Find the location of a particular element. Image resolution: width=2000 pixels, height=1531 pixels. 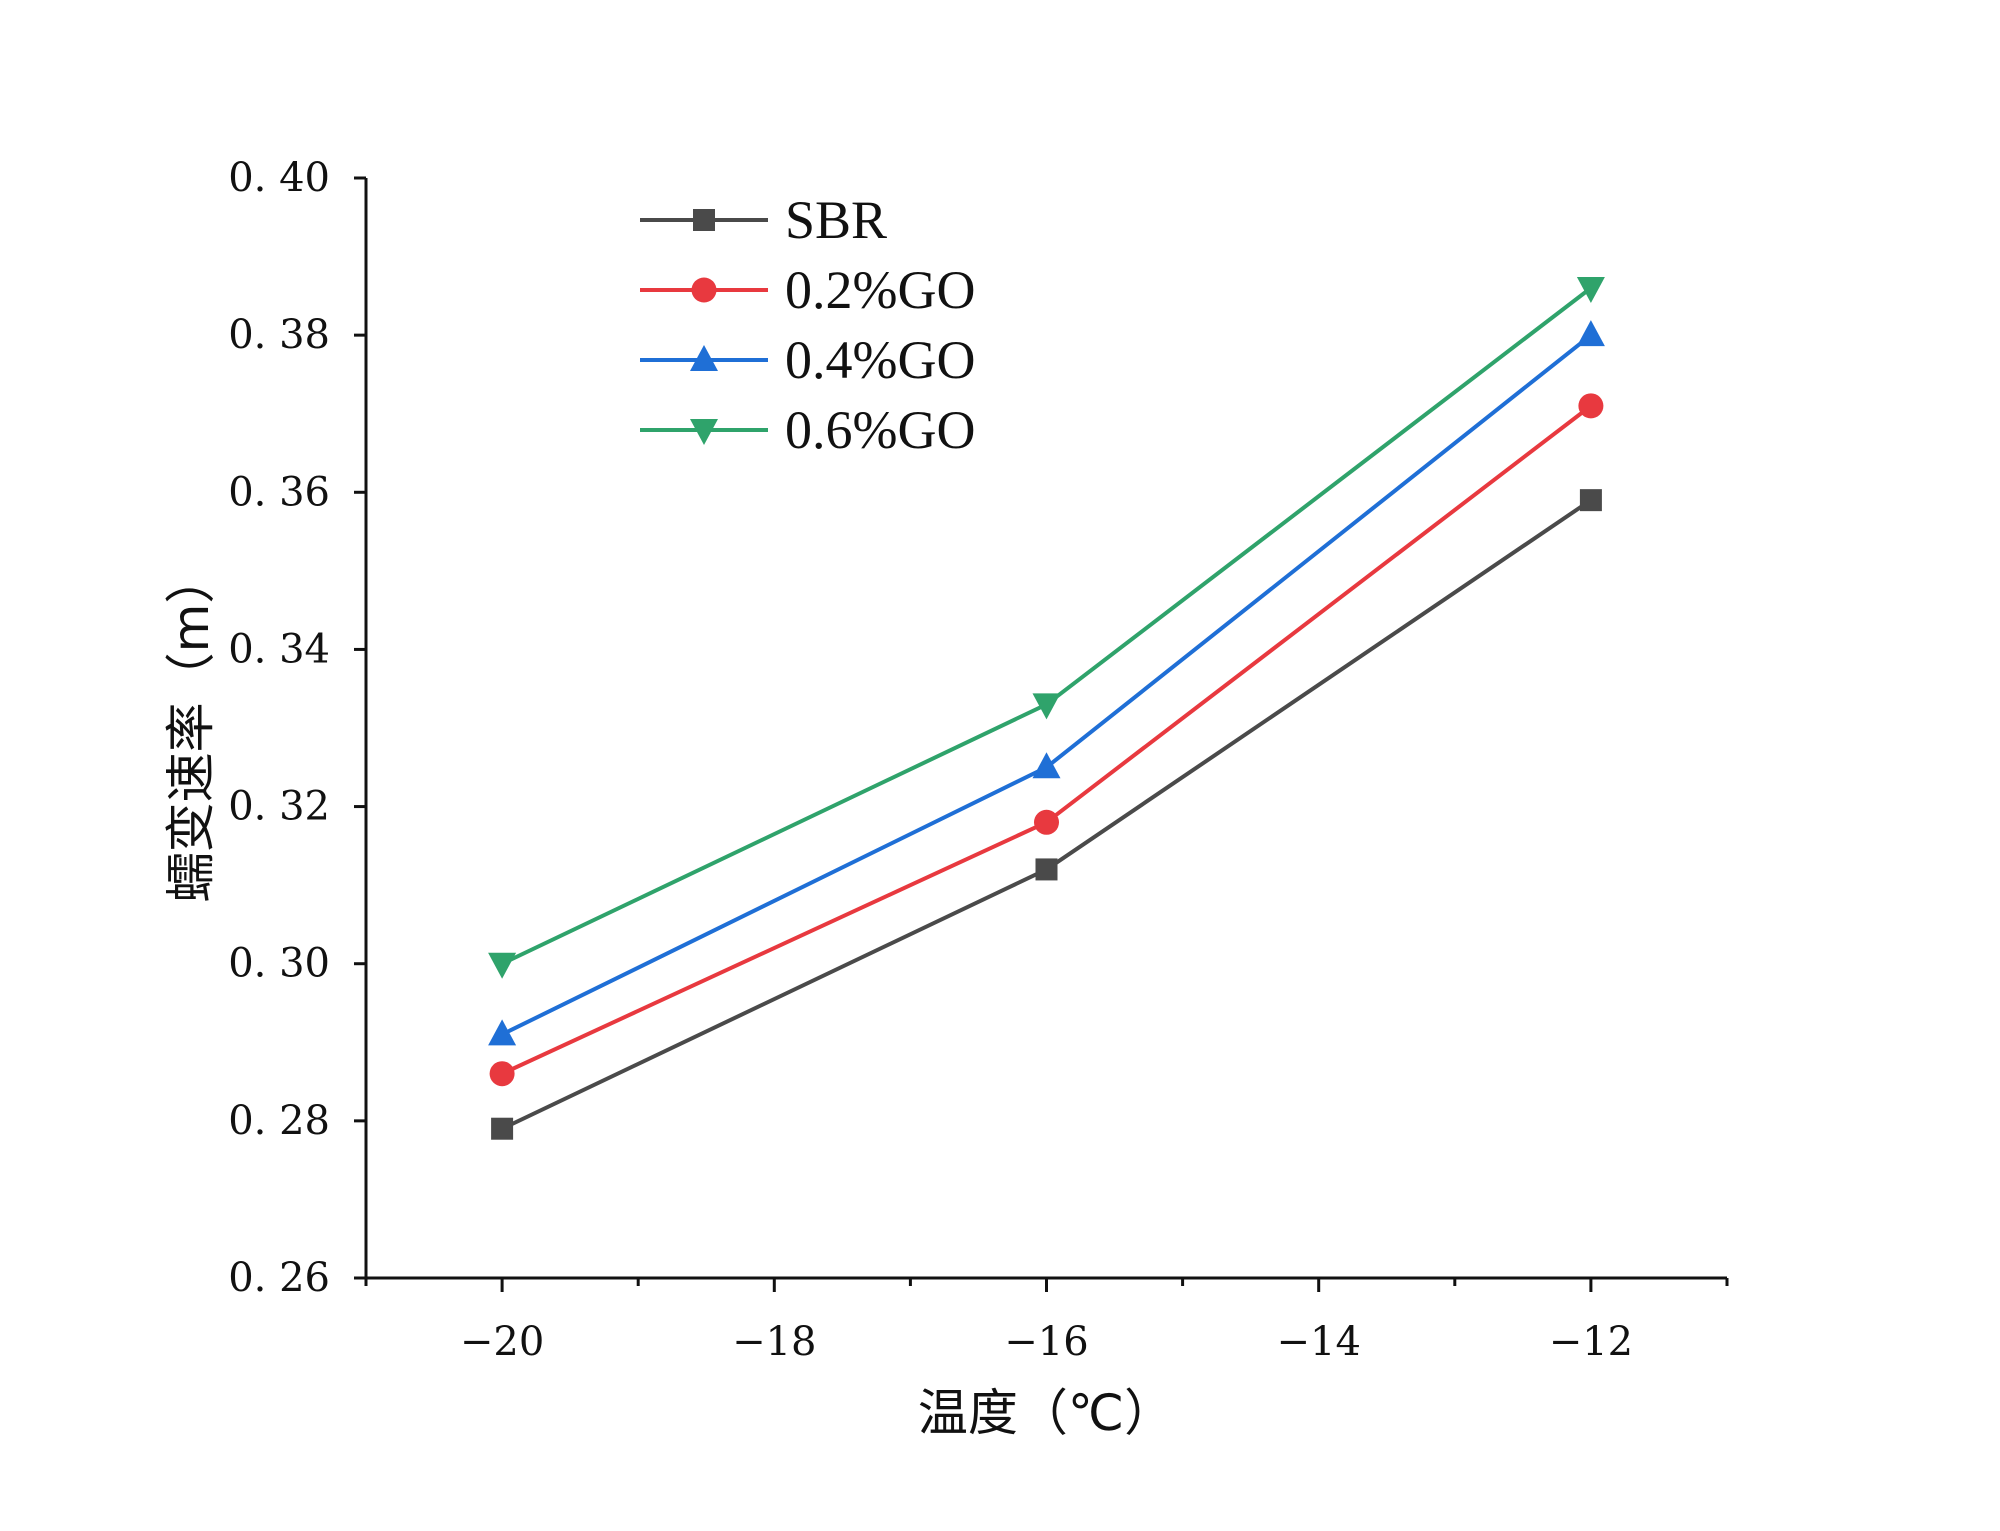

y-tick-label: 0. 36 is located at coordinates (279, 492).